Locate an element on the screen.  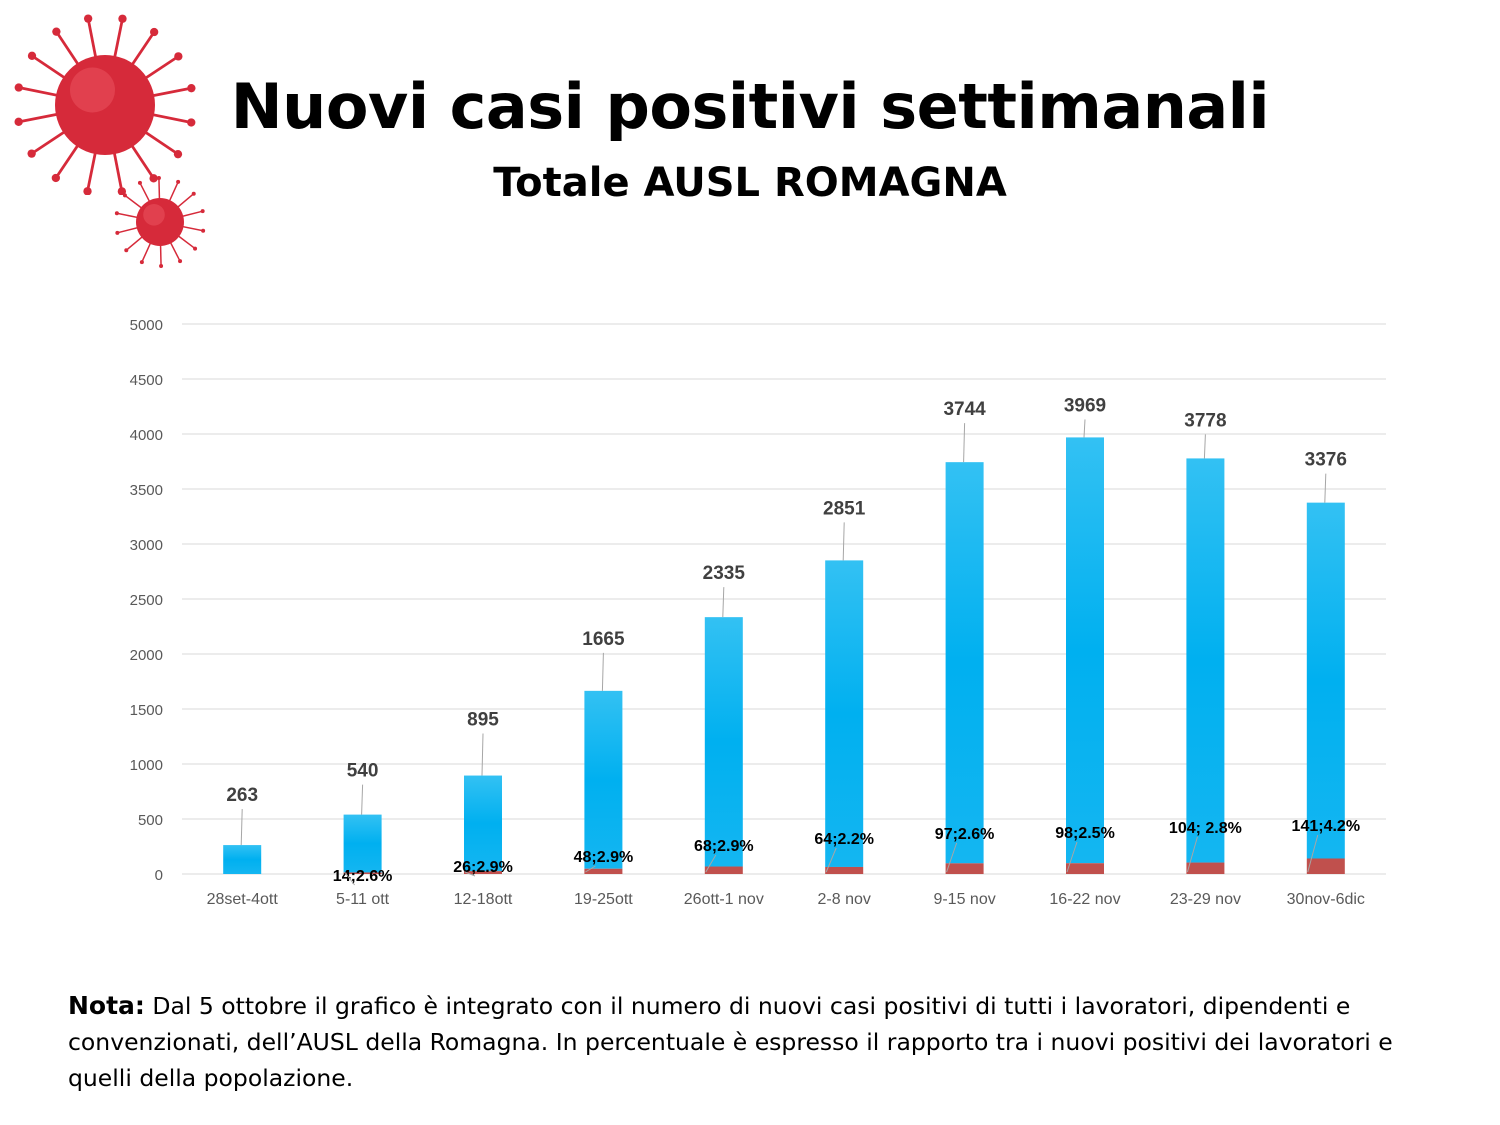
page-title: Nuovi casi positivi settimanali is located at coordinates (750, 106).